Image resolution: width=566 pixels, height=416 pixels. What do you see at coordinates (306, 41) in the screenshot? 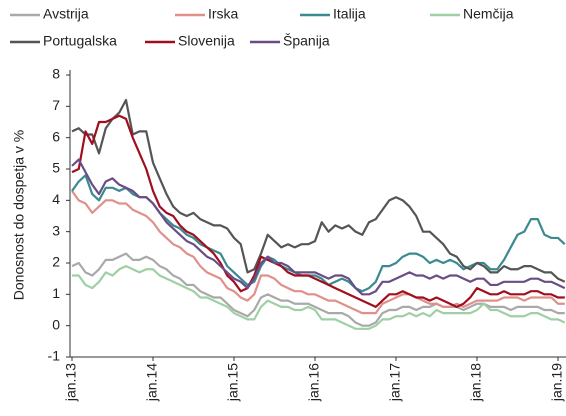
I see `legend-label: Španija` at bounding box center [306, 41].